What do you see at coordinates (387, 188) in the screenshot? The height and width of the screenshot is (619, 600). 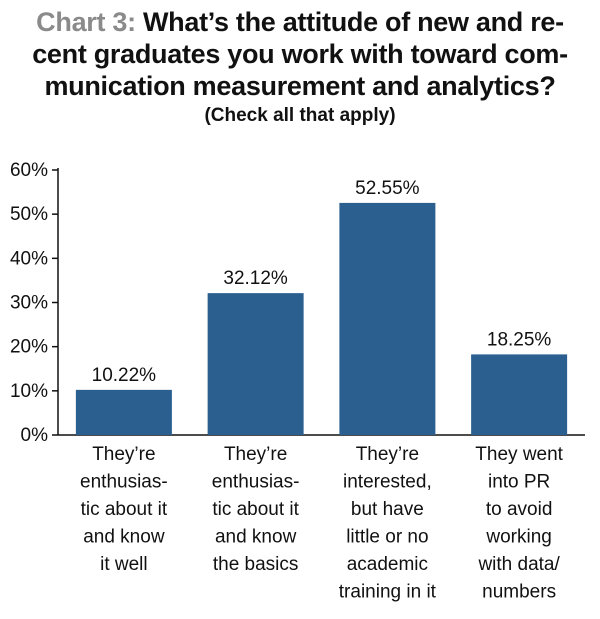 I see `data-label: 52.55%` at bounding box center [387, 188].